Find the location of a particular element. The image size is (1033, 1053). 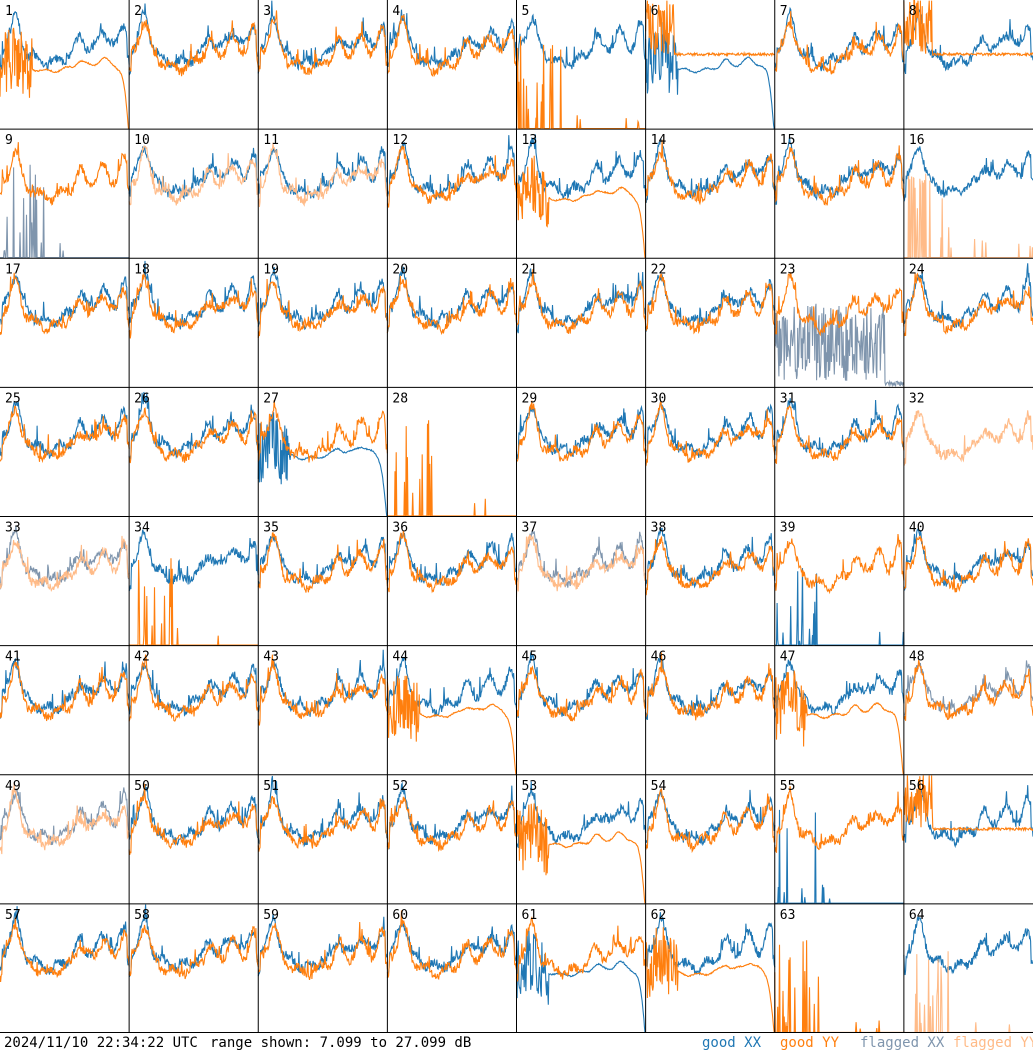

panel-38: 38 is located at coordinates (710, 558).